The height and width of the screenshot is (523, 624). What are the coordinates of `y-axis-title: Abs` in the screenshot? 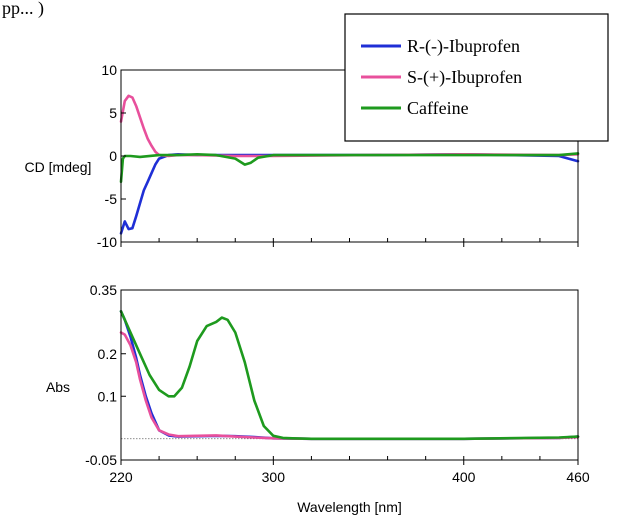 It's located at (58, 387).